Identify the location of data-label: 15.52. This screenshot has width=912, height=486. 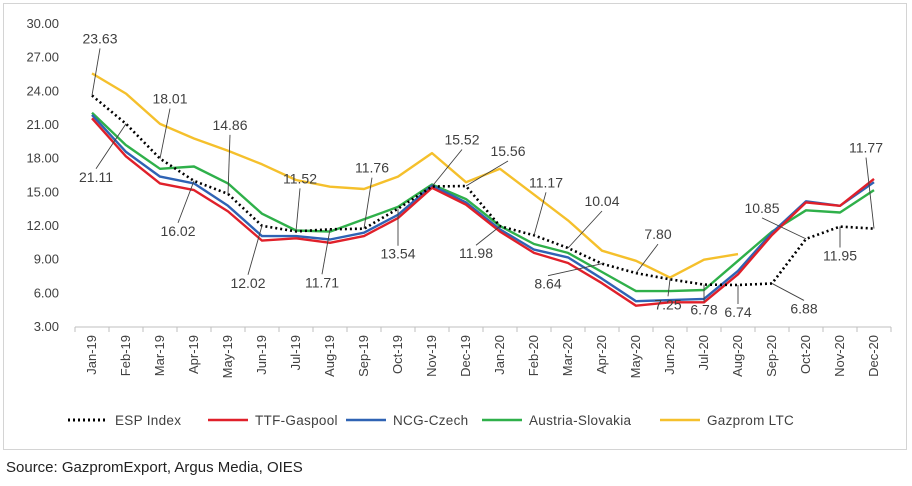
(461, 139).